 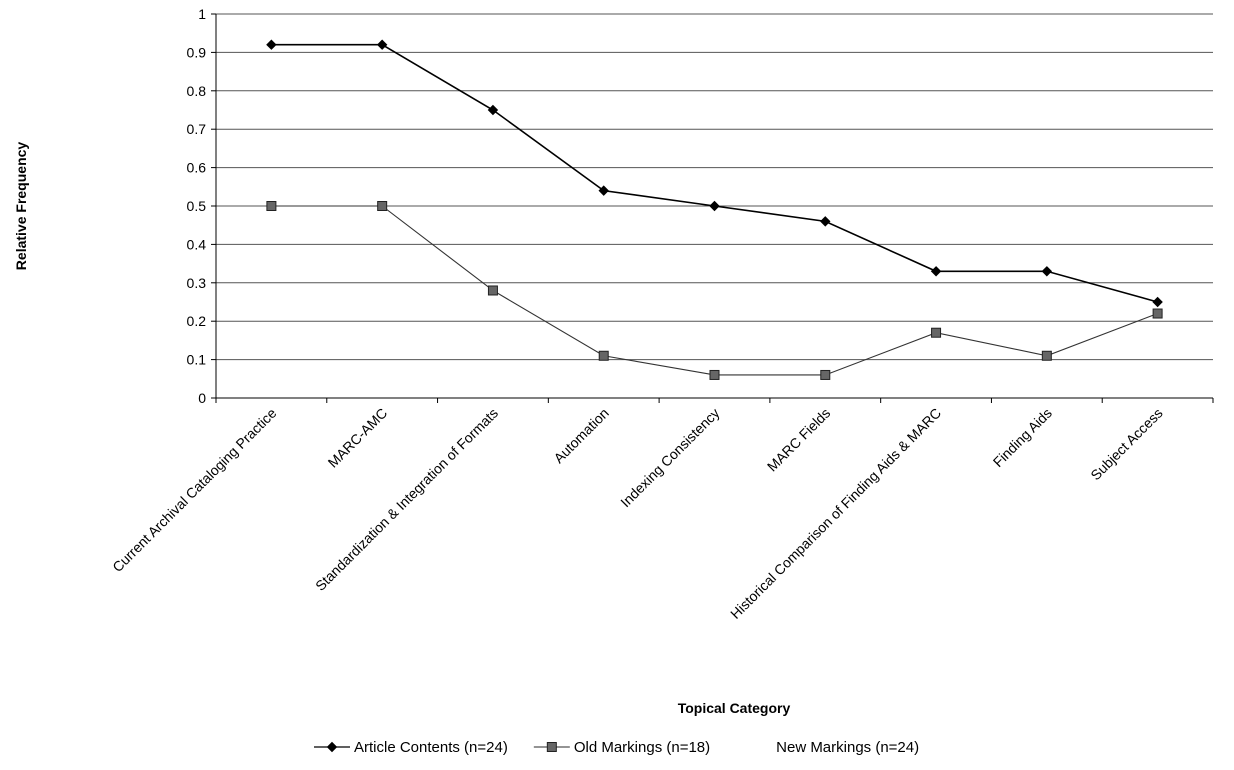 I want to click on y-tick-label: 0.8, so click(x=197, y=91).